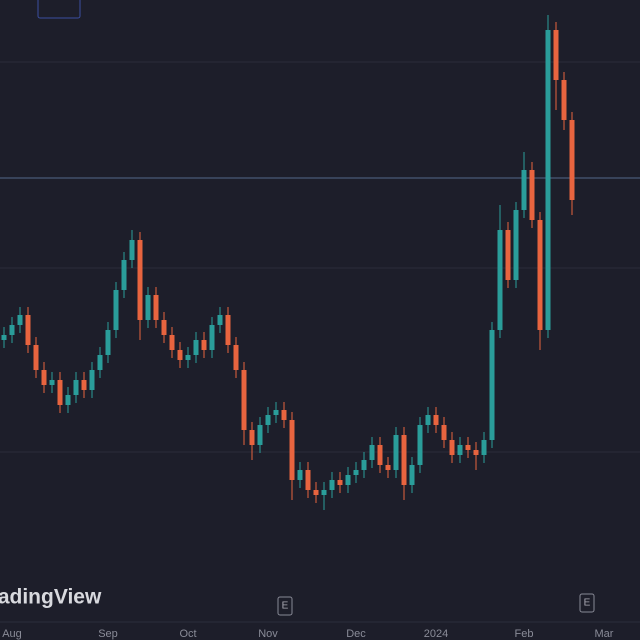 This screenshot has width=640, height=640. I want to click on x-tick-label: Oct, so click(187, 634).